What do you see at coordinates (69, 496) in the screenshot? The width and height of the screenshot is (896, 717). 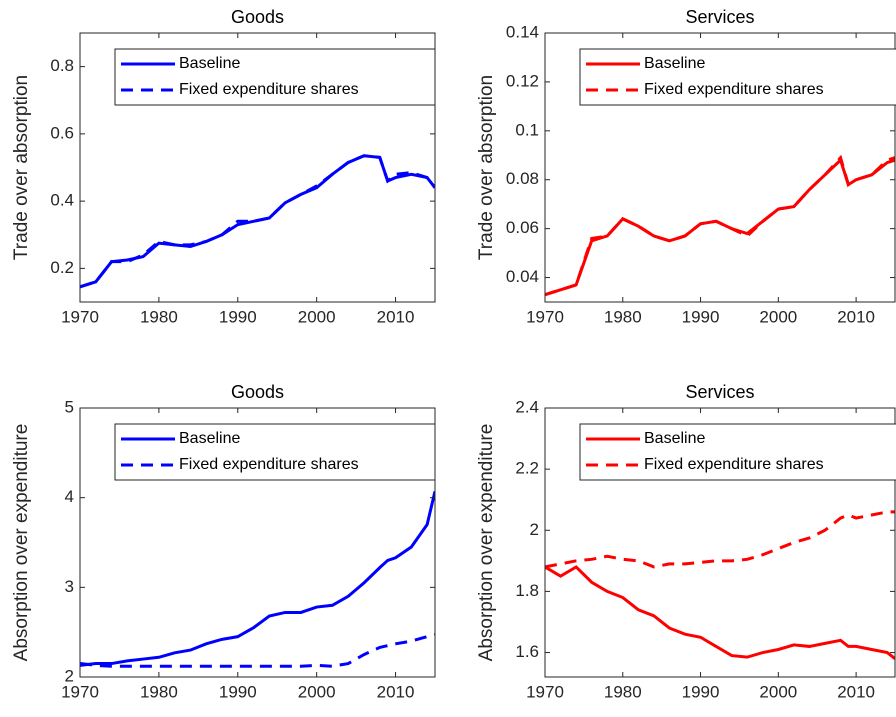 I see `y-tick-label: 4` at bounding box center [69, 496].